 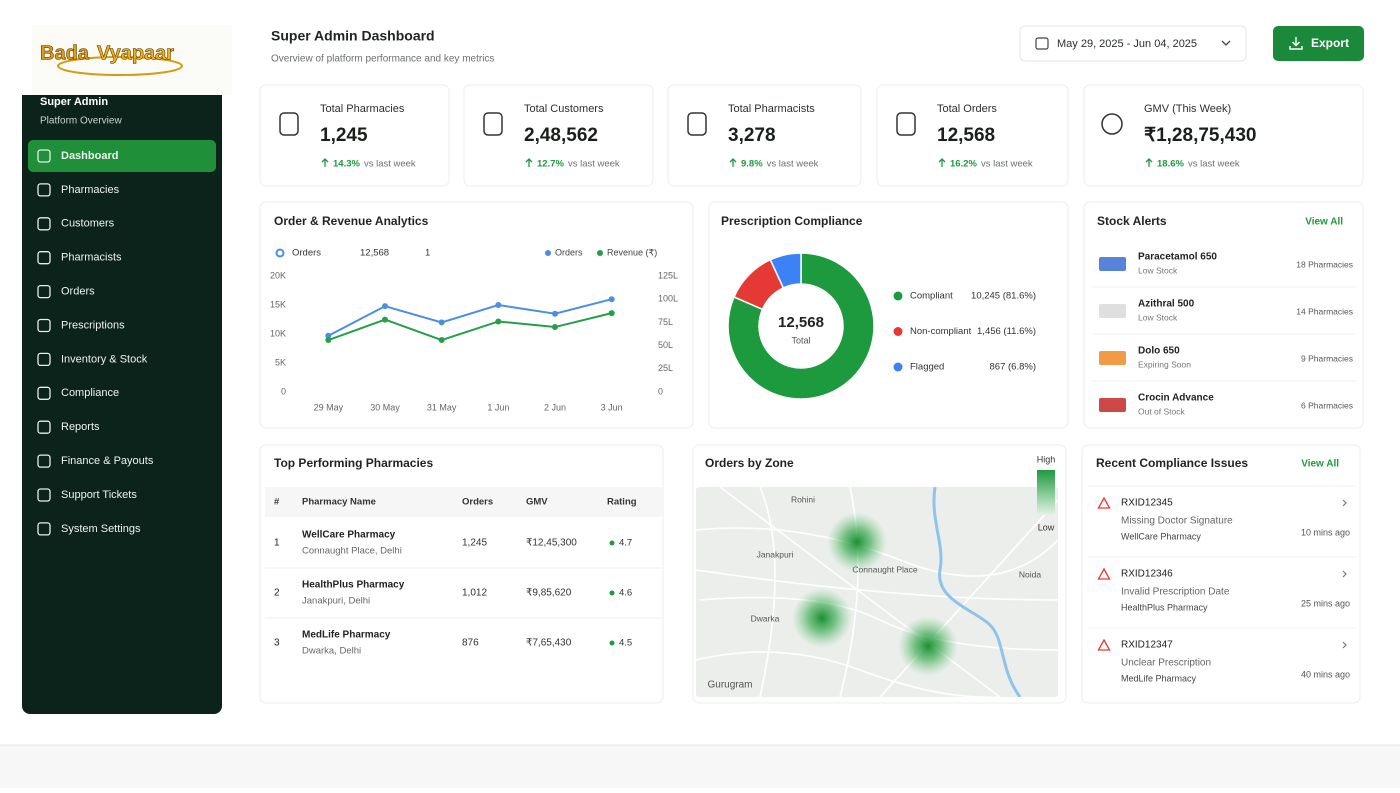 What do you see at coordinates (771, 109) in the screenshot?
I see `stat-label: Total Pharmacists` at bounding box center [771, 109].